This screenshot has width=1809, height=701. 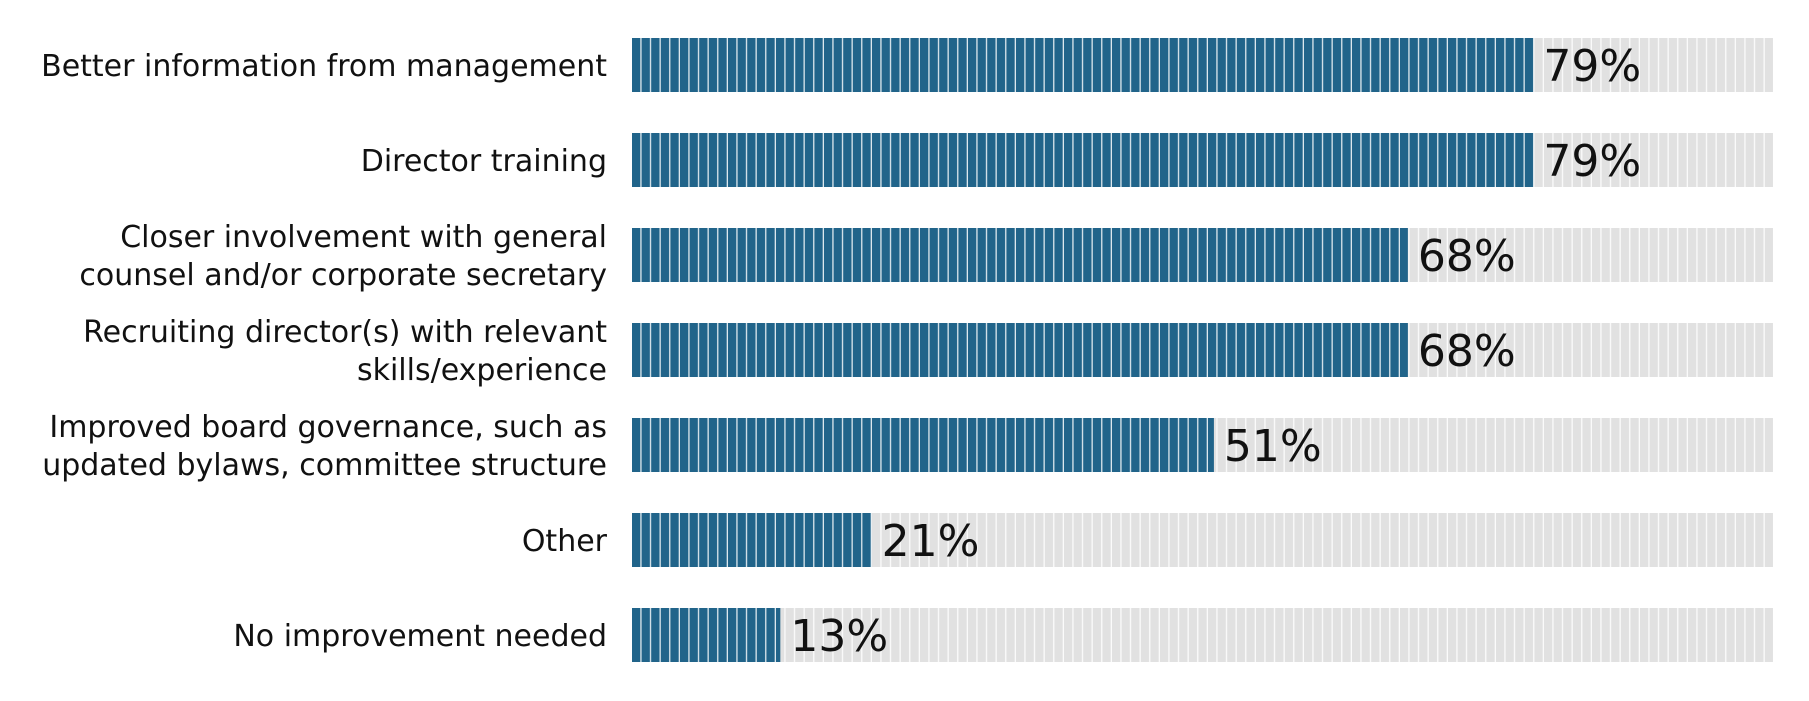 I want to click on category-label: Other, so click(x=565, y=541).